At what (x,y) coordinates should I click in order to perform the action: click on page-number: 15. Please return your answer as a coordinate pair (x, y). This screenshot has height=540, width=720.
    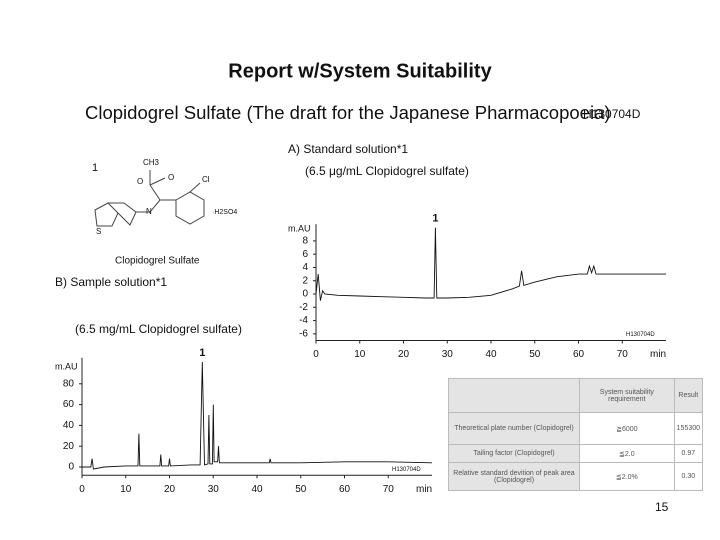
    Looking at the image, I should click on (662, 507).